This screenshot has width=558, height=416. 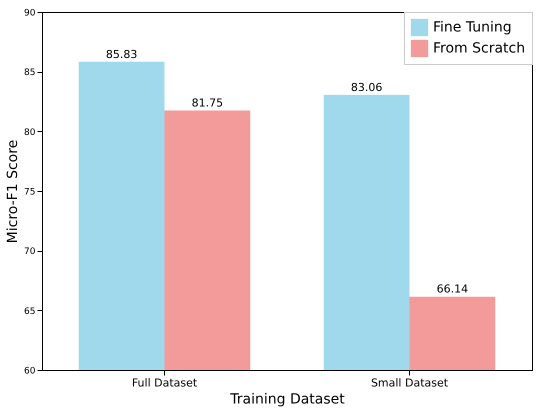 What do you see at coordinates (30, 133) in the screenshot?
I see `y-tick-label: 80` at bounding box center [30, 133].